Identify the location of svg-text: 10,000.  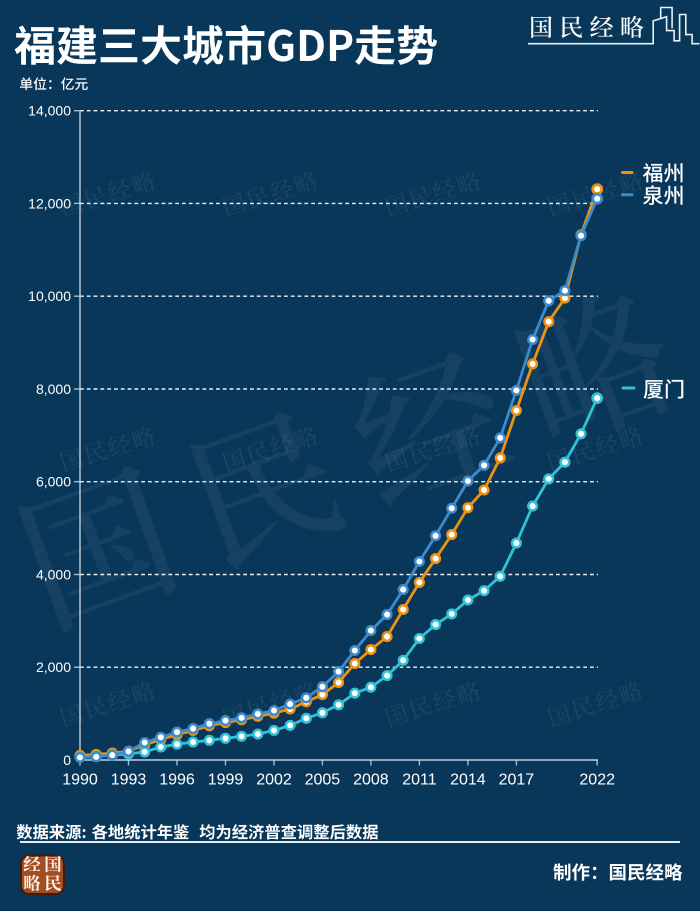
(49, 296).